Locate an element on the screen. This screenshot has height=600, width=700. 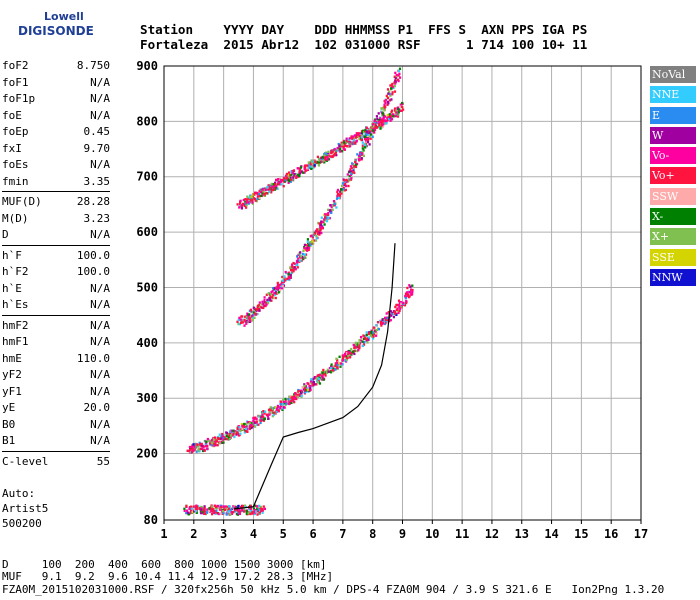
param-row: MUF(D) 28.28 is located at coordinates (56, 202).